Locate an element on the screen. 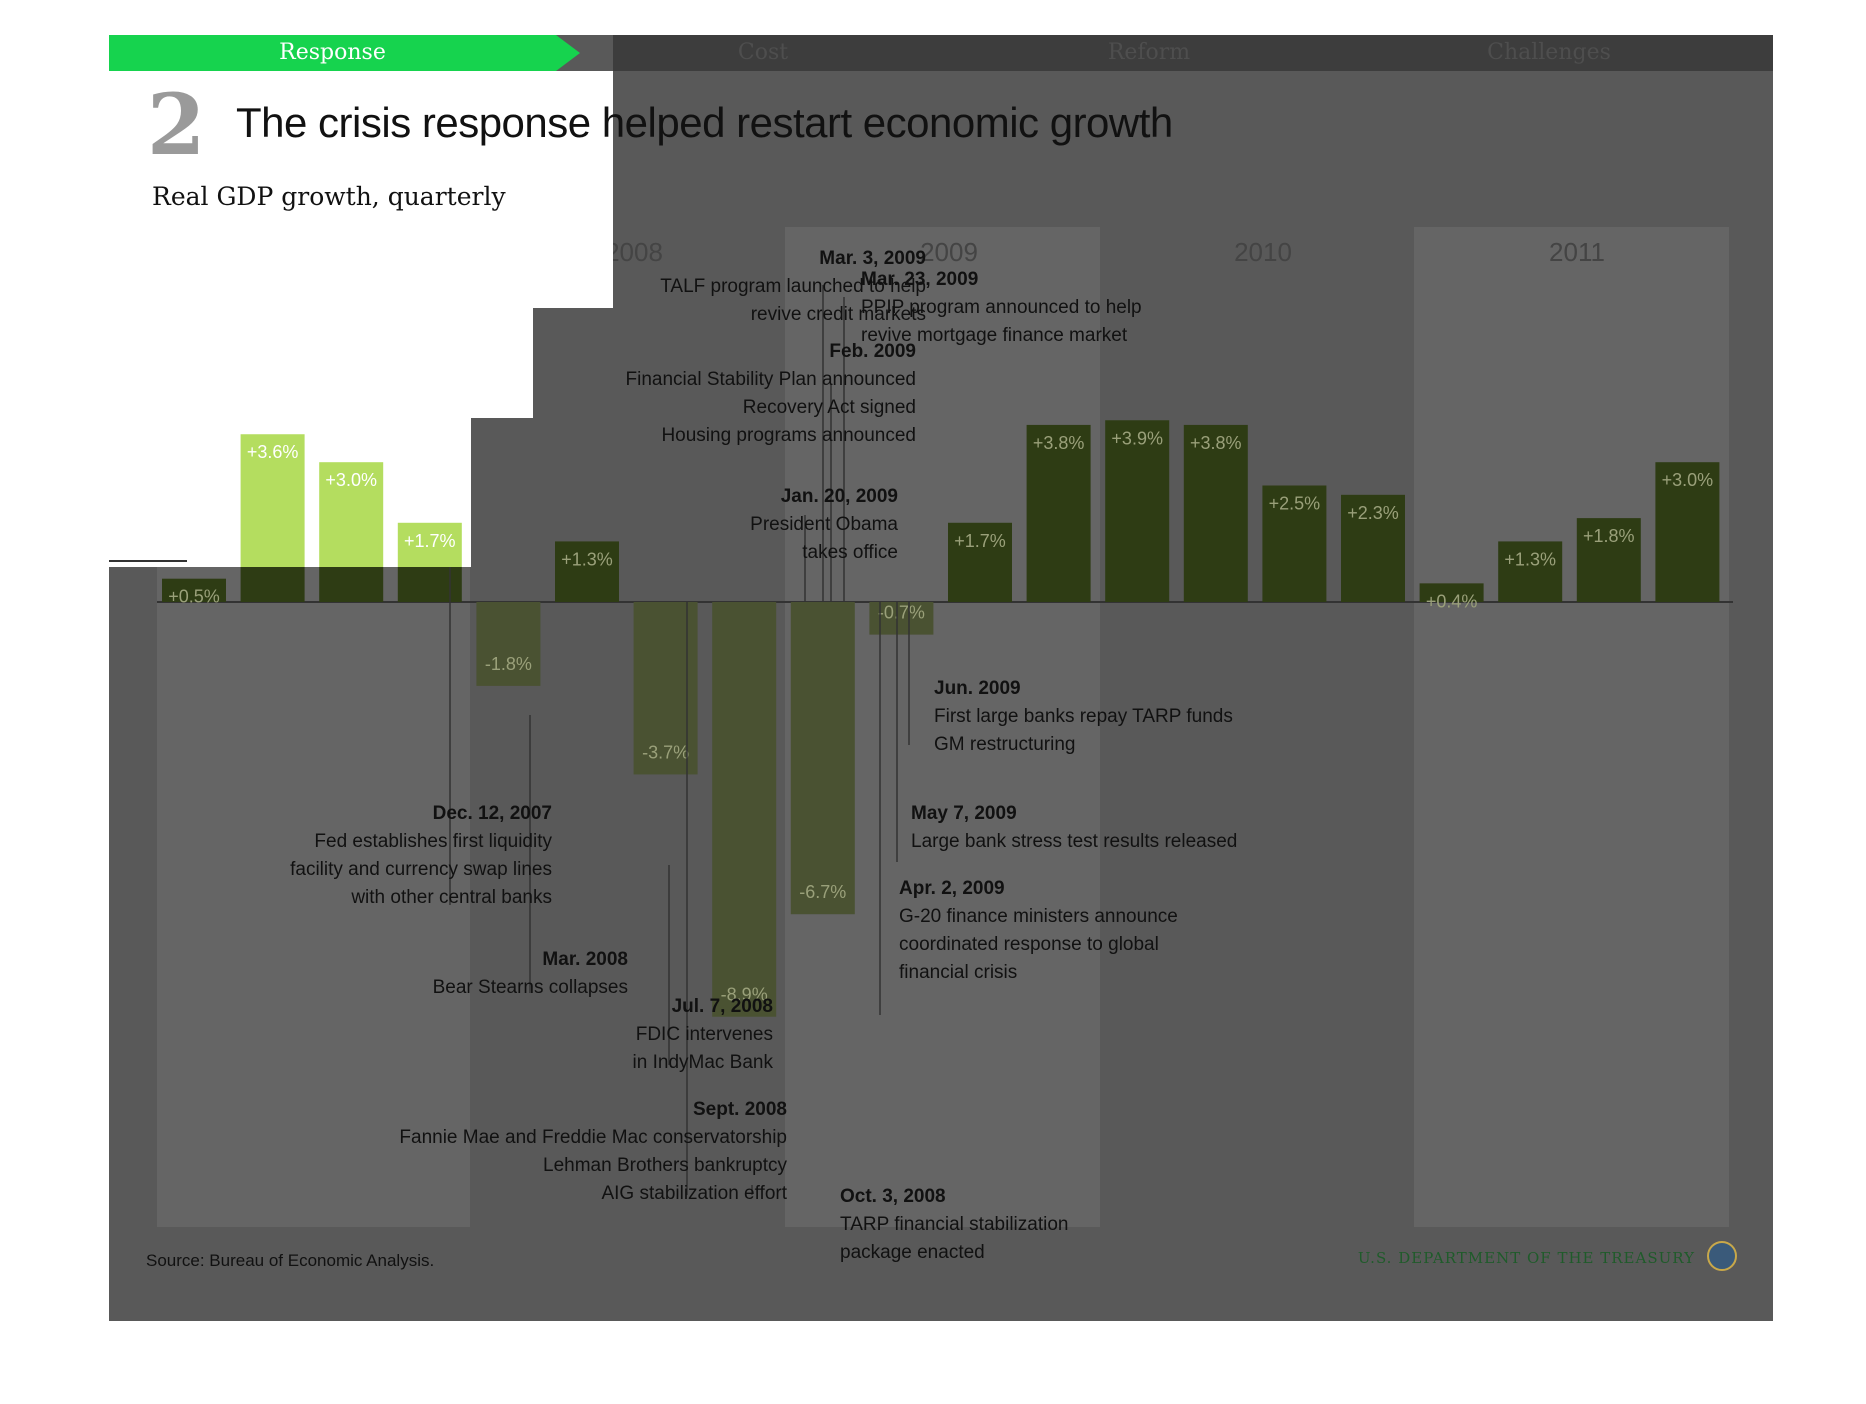 The height and width of the screenshot is (1404, 1866). annotation-date: Sept. 2008 is located at coordinates (740, 1109).